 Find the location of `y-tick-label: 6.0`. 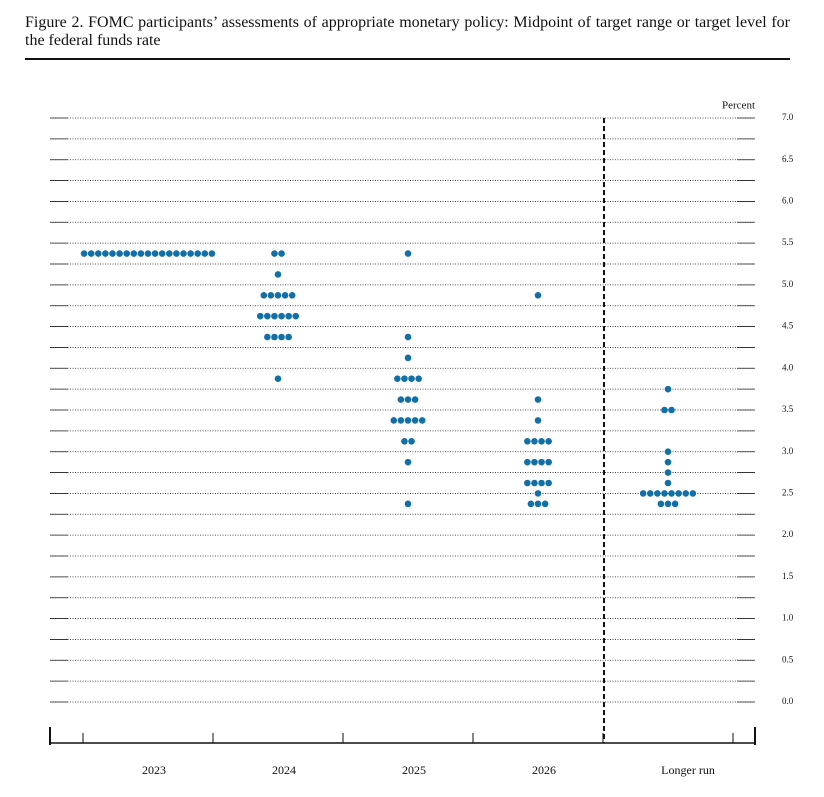

y-tick-label: 6.0 is located at coordinates (788, 200).